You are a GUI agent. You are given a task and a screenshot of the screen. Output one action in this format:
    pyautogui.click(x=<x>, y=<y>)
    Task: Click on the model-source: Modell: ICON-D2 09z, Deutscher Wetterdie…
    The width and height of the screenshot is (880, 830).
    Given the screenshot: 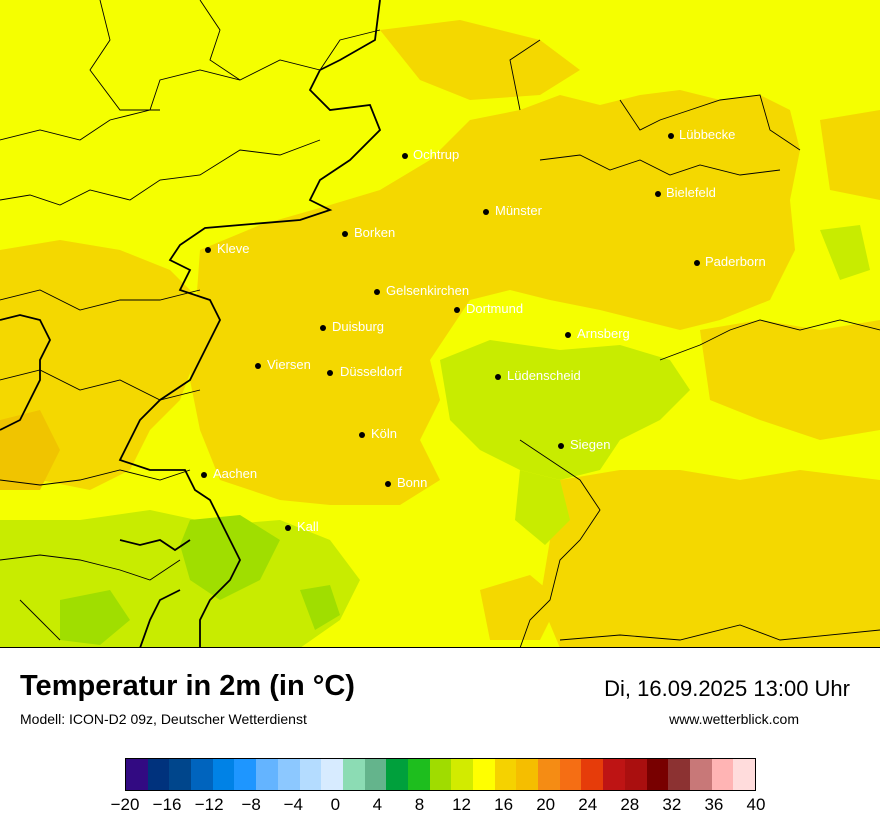 What is the action you would take?
    pyautogui.click(x=163, y=719)
    